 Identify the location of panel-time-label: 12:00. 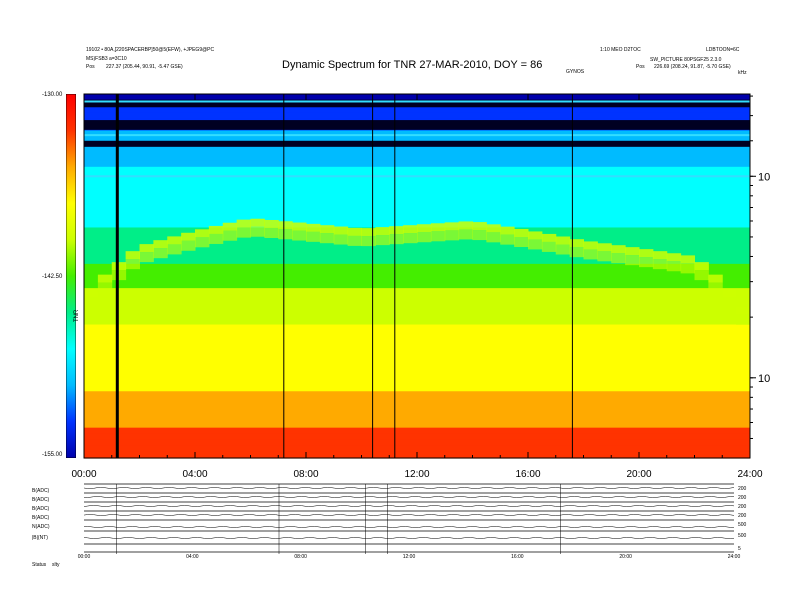
(409, 557).